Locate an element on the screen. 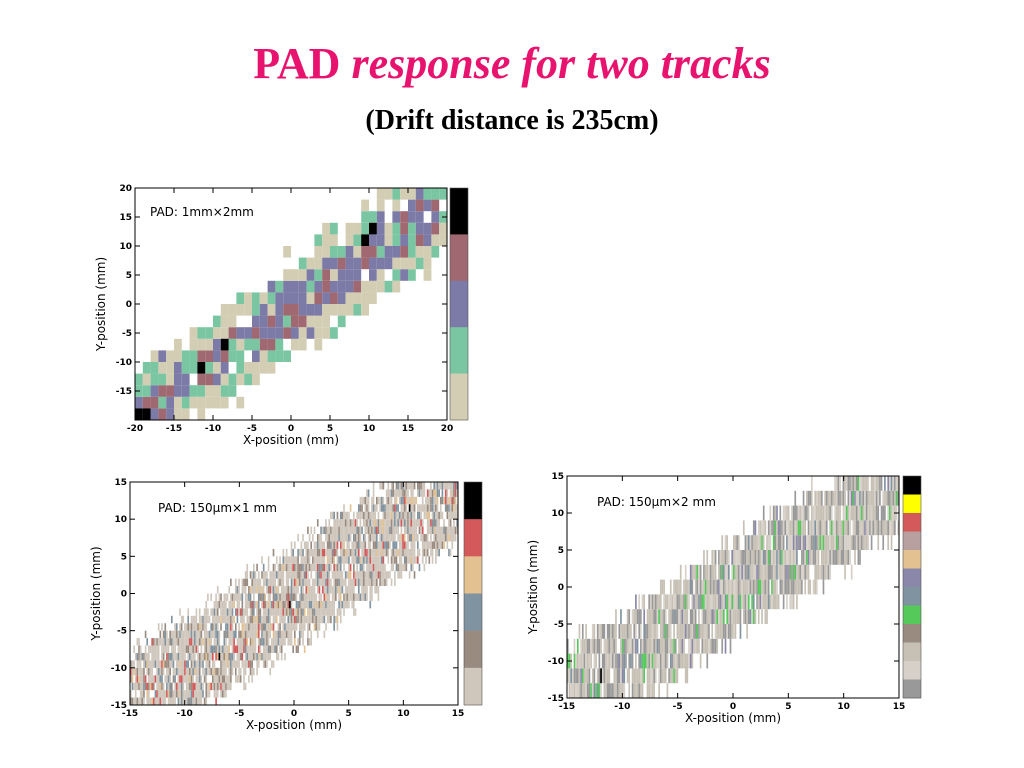  colorbar-segment is located at coordinates (473, 649).